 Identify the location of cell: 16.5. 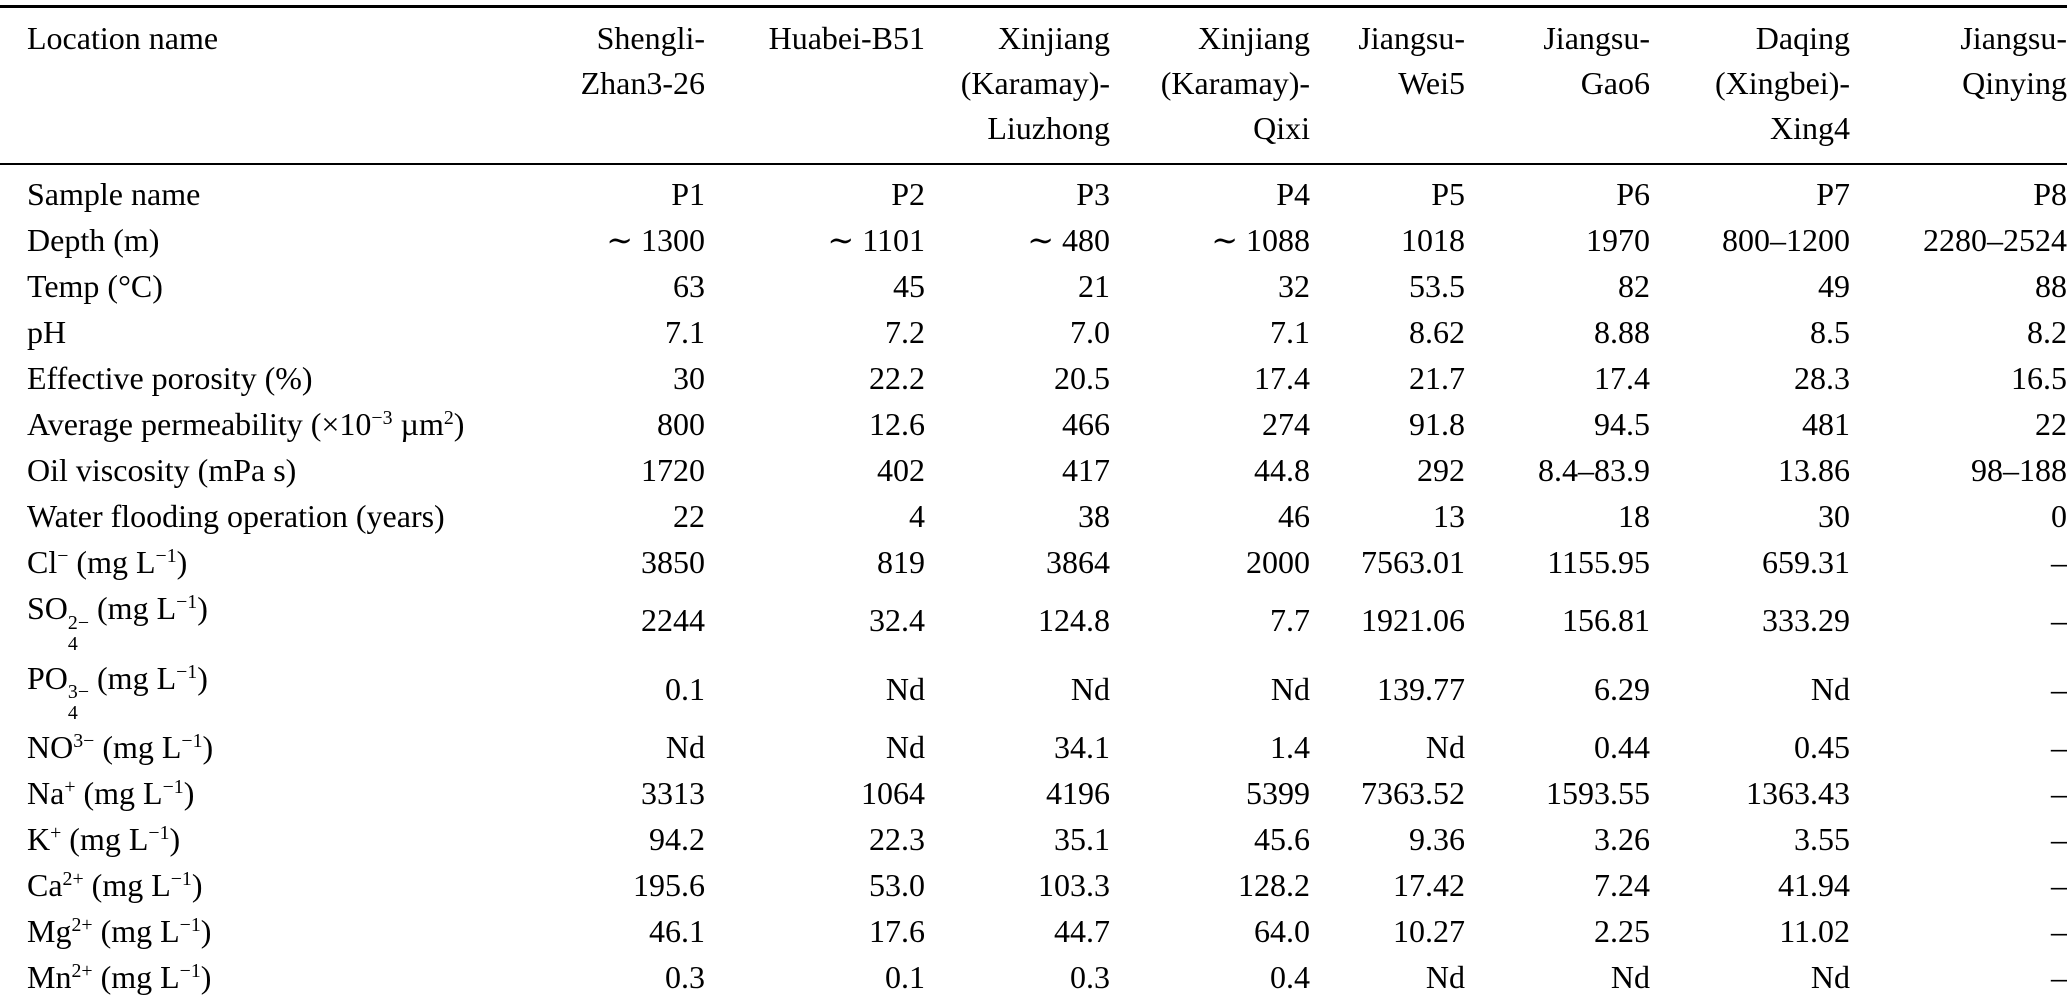
(2039, 378).